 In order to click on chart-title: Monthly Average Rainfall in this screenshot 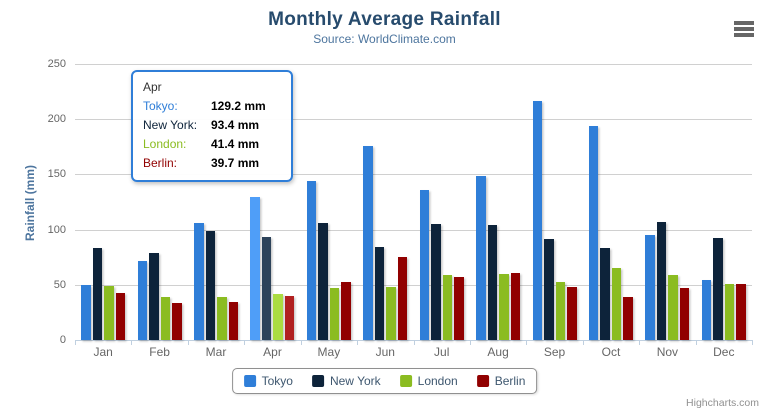, I will do `click(384, 19)`.